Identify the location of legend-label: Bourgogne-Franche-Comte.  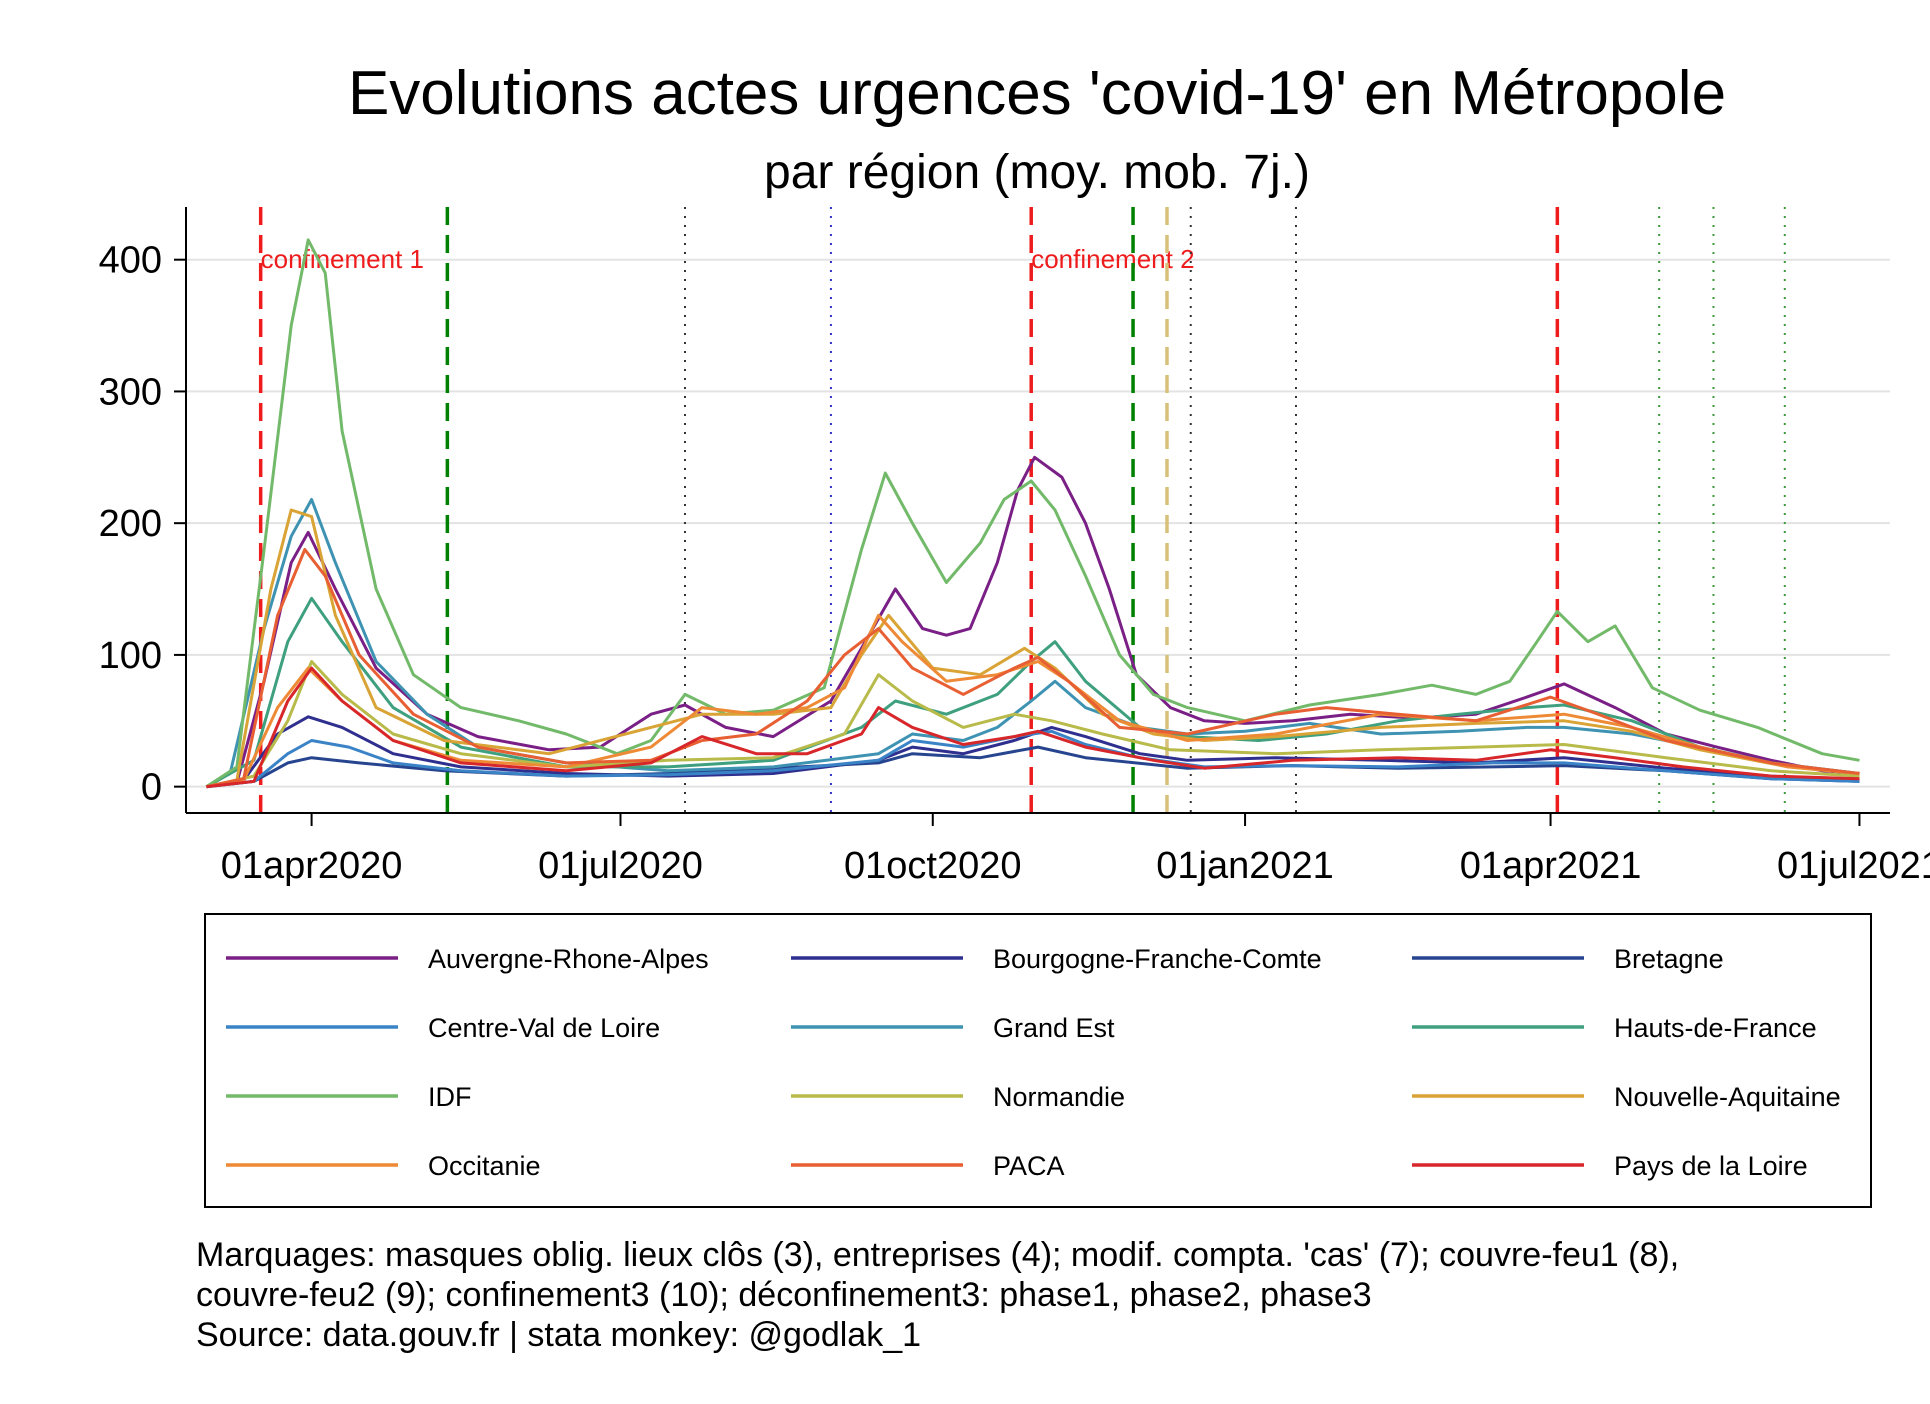
(1157, 959).